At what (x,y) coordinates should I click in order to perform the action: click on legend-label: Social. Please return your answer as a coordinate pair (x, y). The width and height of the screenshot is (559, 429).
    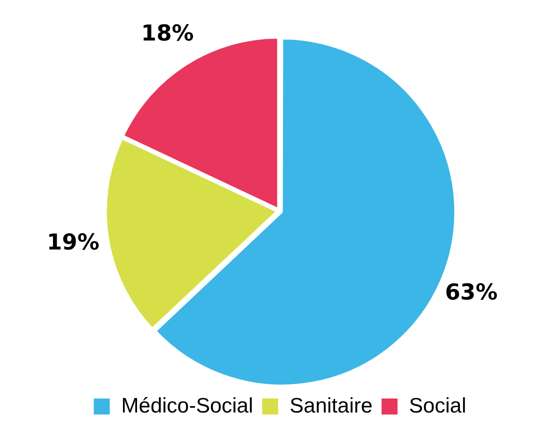
    Looking at the image, I should click on (437, 406).